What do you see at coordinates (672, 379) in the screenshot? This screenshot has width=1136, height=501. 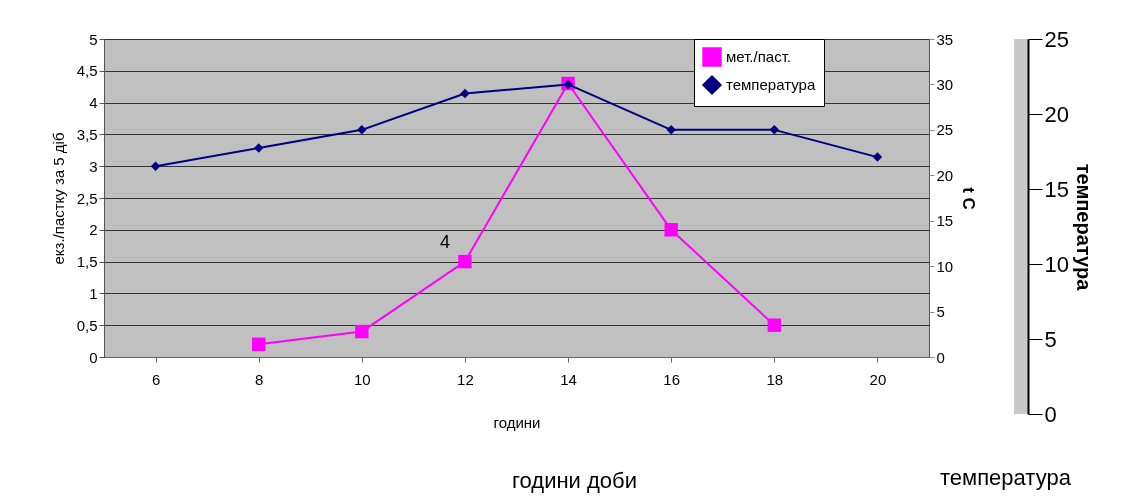 I see `x-tick-label: 16` at bounding box center [672, 379].